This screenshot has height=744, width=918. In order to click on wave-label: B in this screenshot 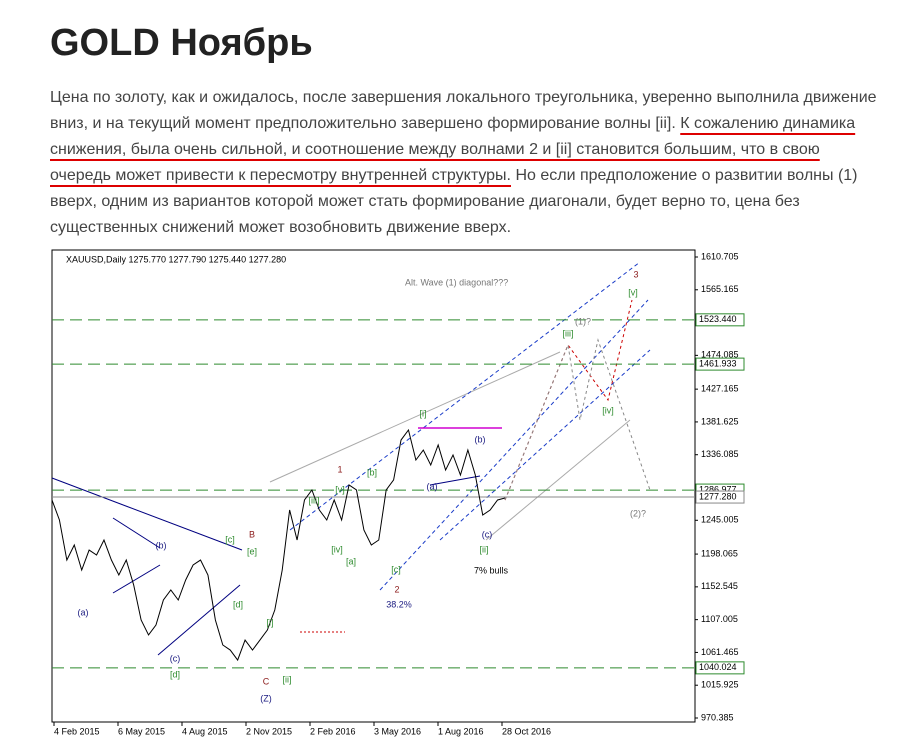, I will do `click(252, 534)`.